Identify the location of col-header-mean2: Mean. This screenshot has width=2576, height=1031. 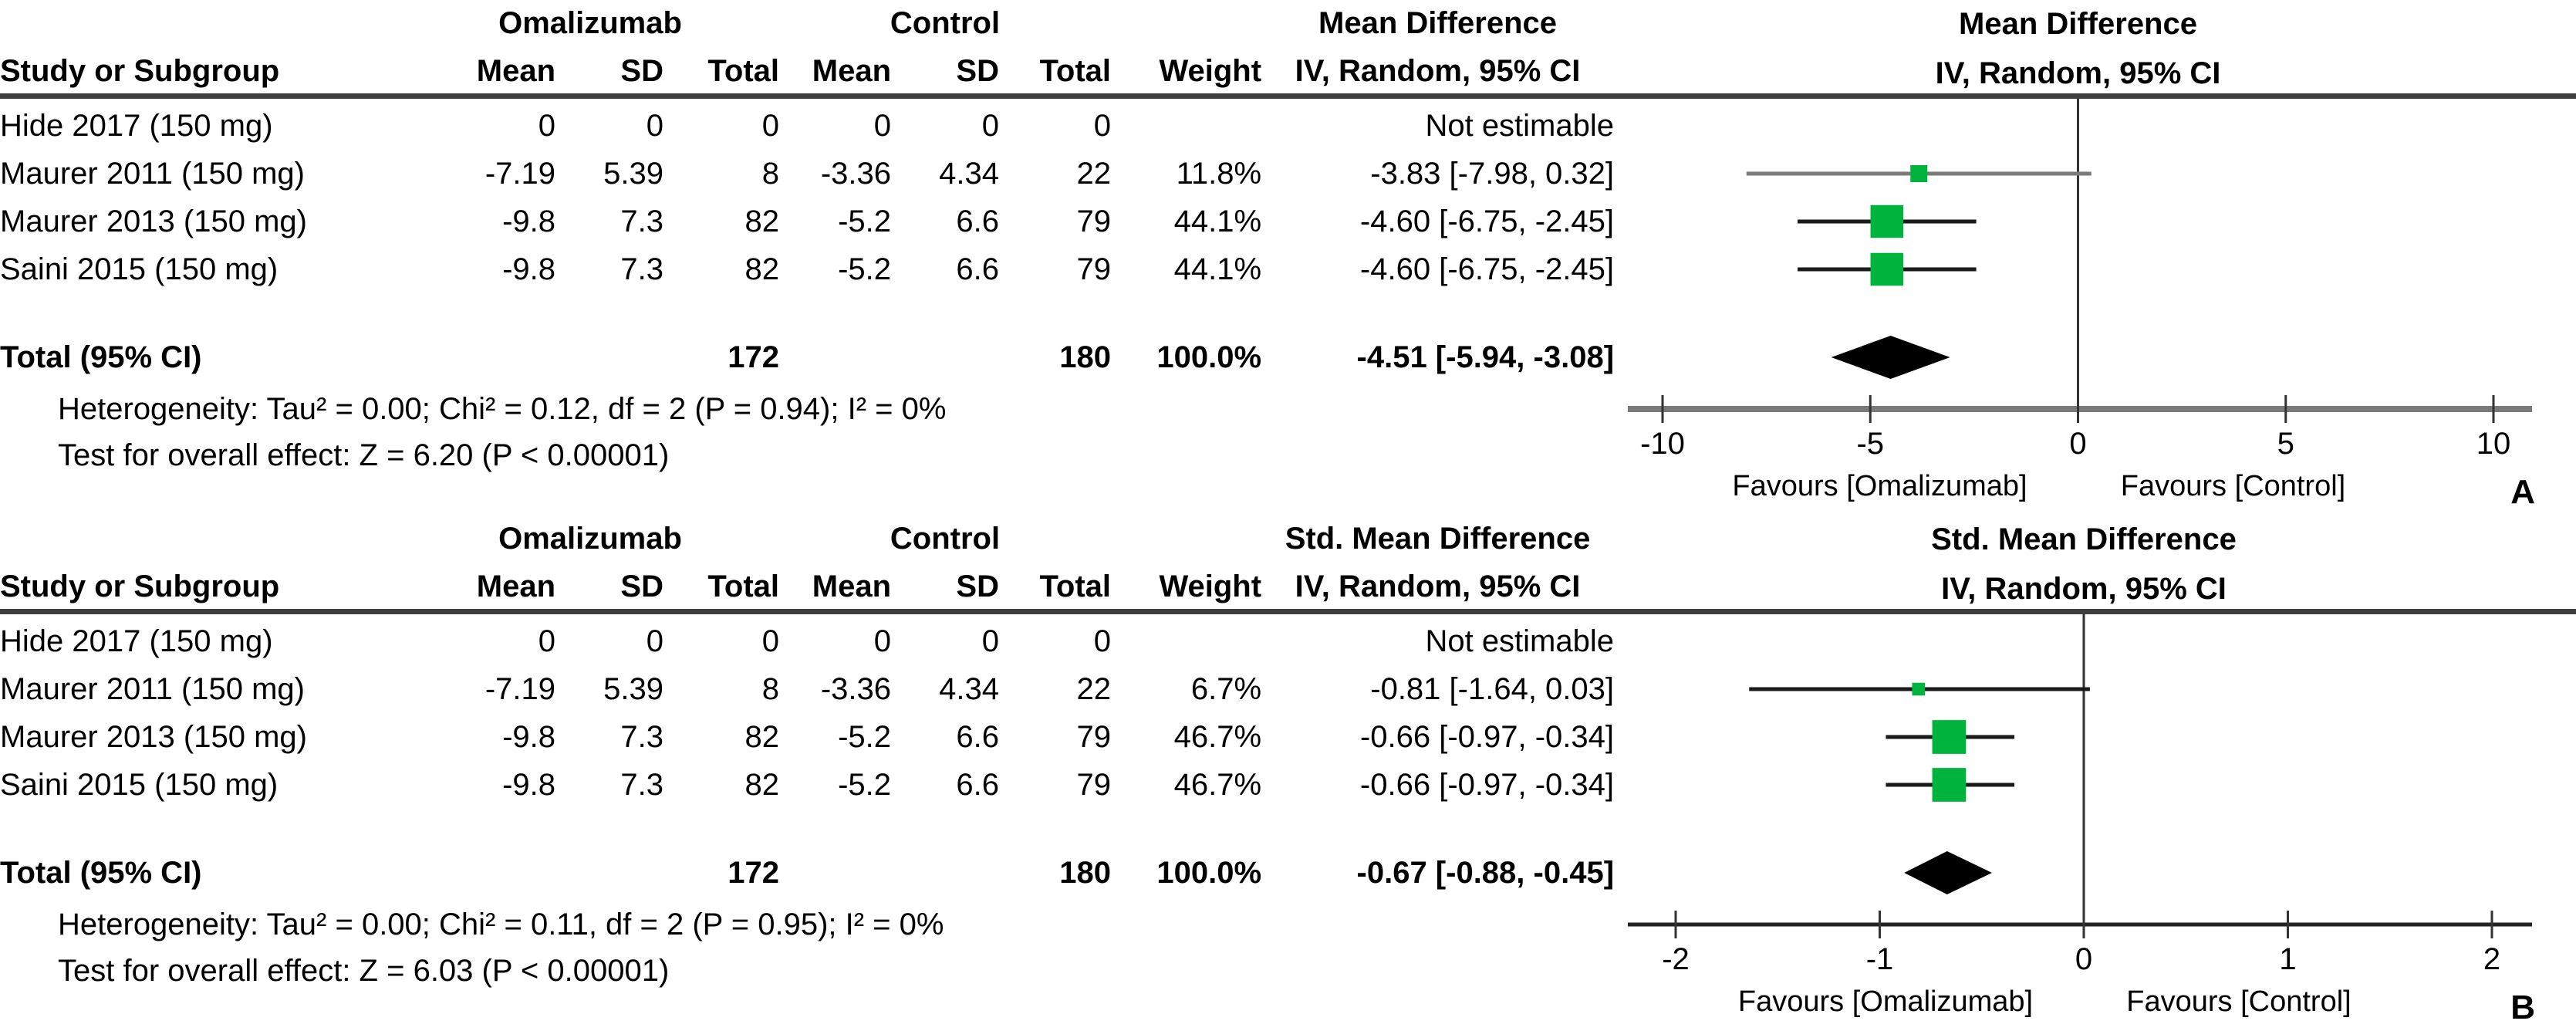
(851, 71).